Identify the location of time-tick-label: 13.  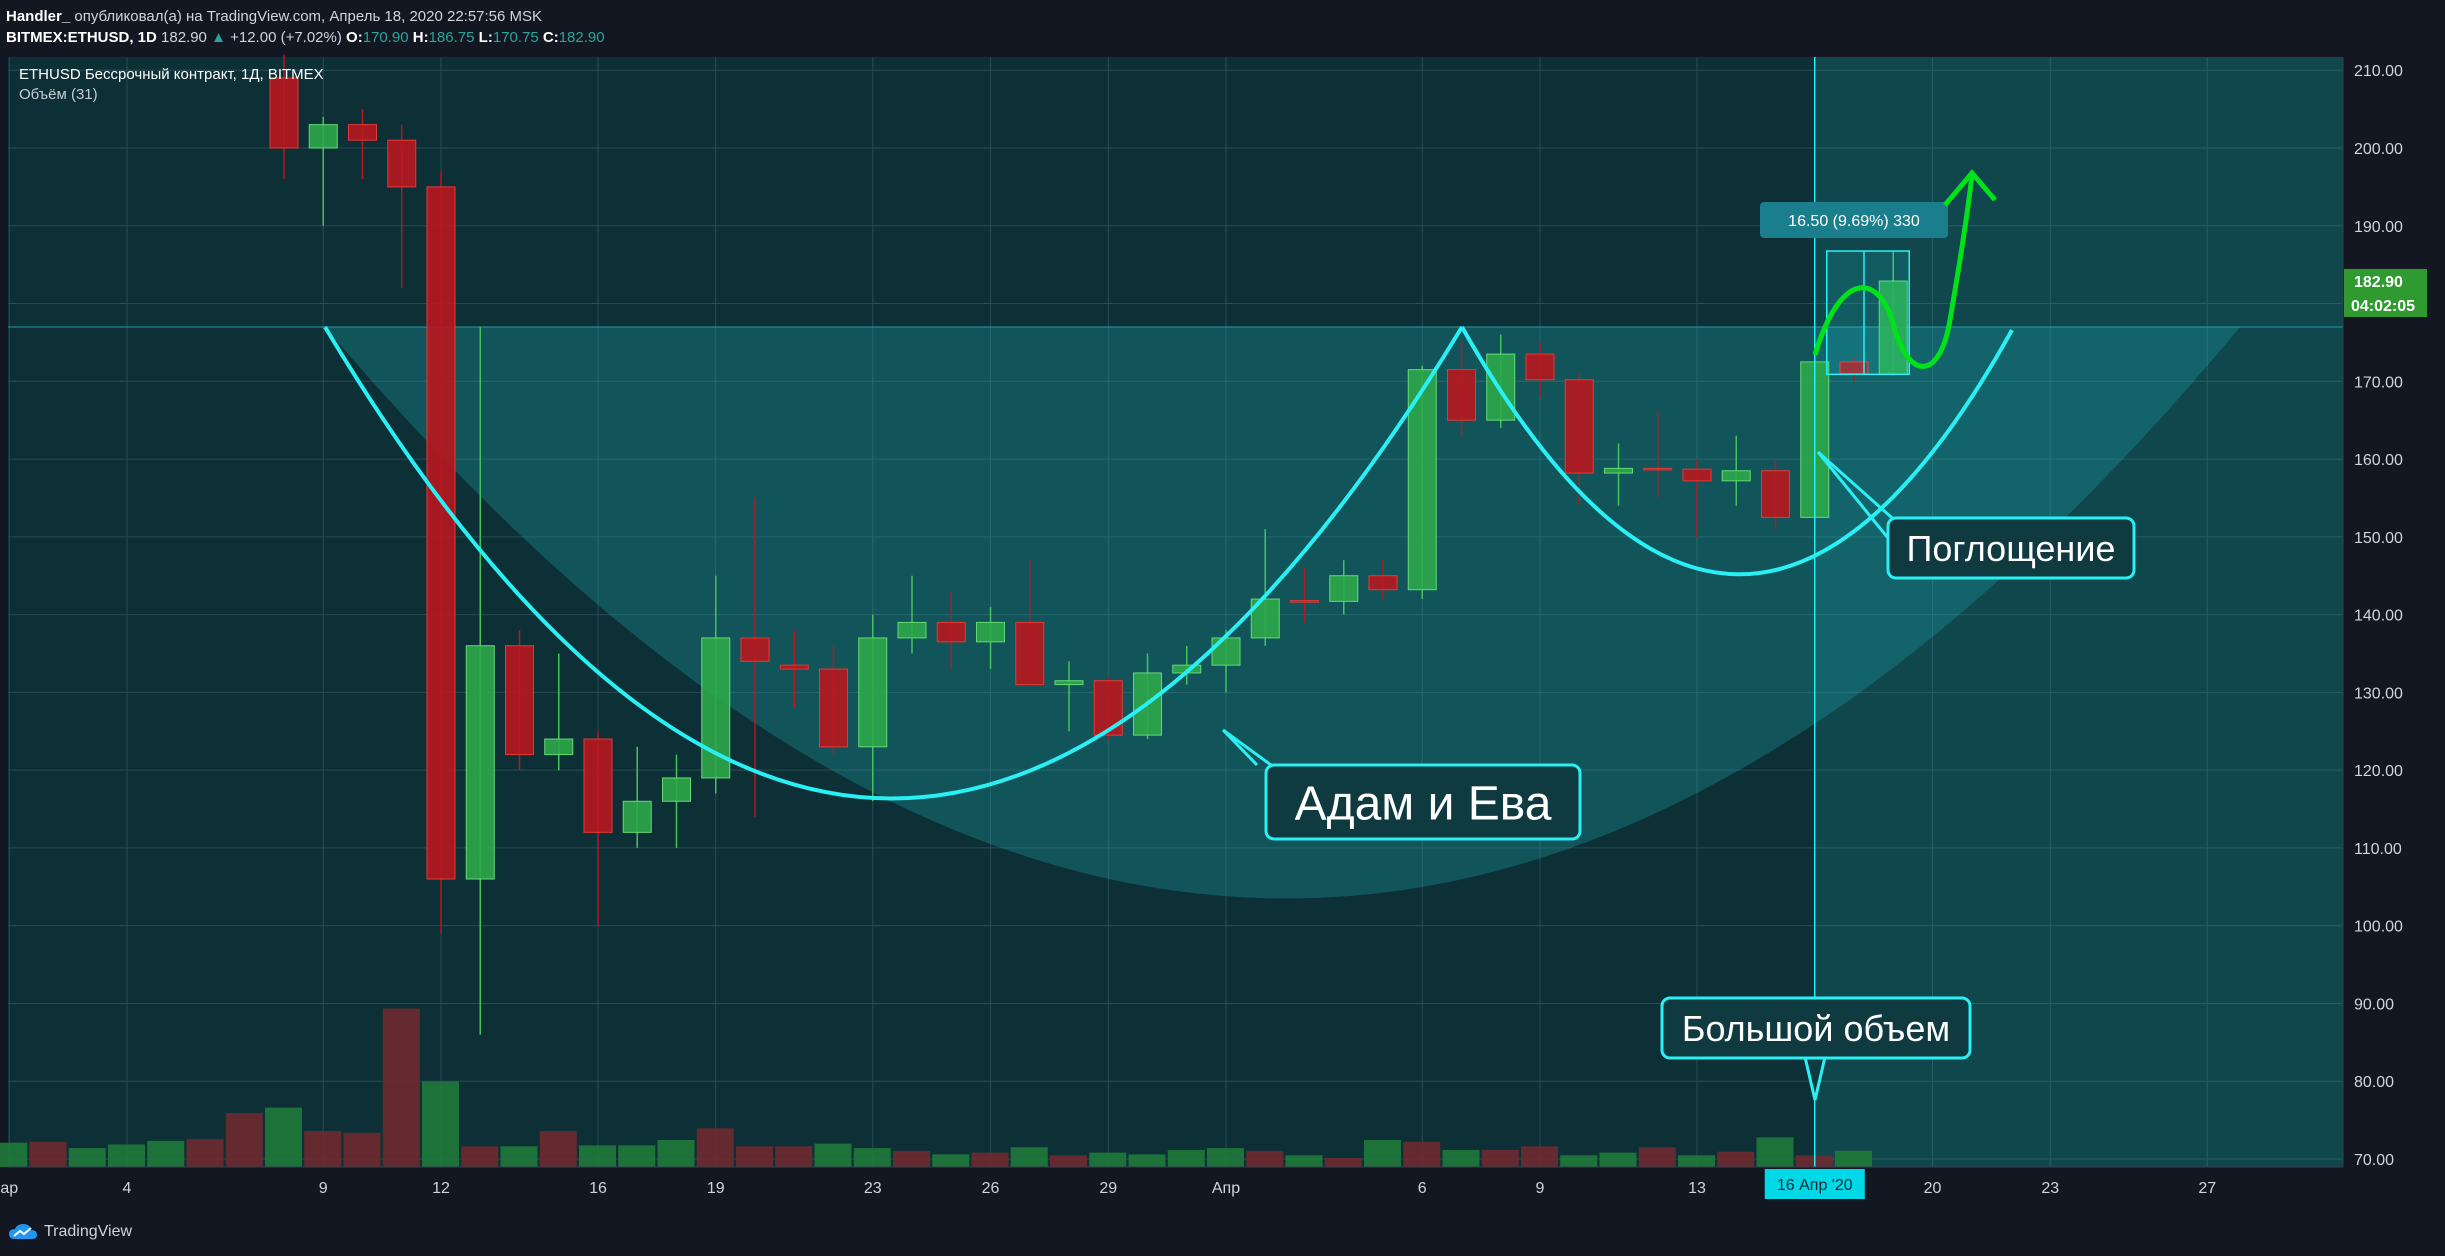
(1697, 1188).